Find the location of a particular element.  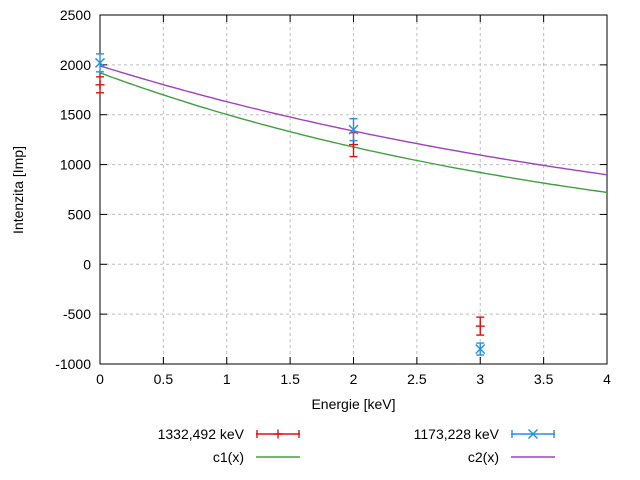

legend: 1332,492 keV 1173,228 keV c1(x) c2(x) is located at coordinates (320, 445).